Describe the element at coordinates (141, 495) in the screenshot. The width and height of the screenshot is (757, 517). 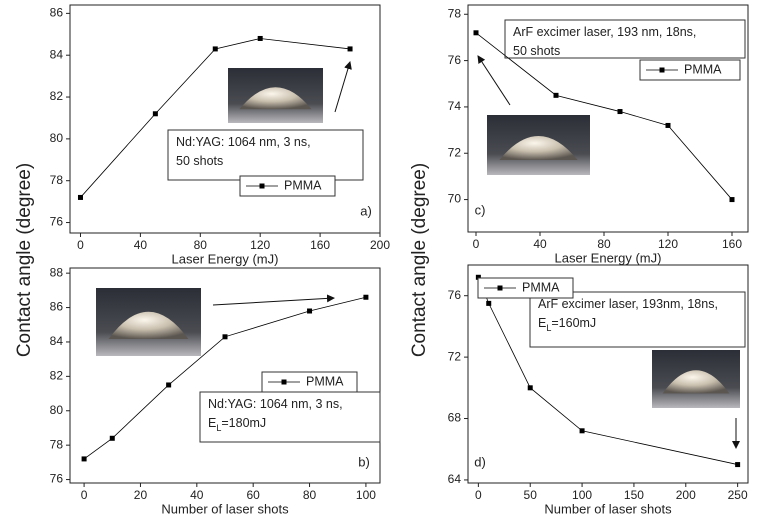
I see `x-tick-label: 20` at that location.